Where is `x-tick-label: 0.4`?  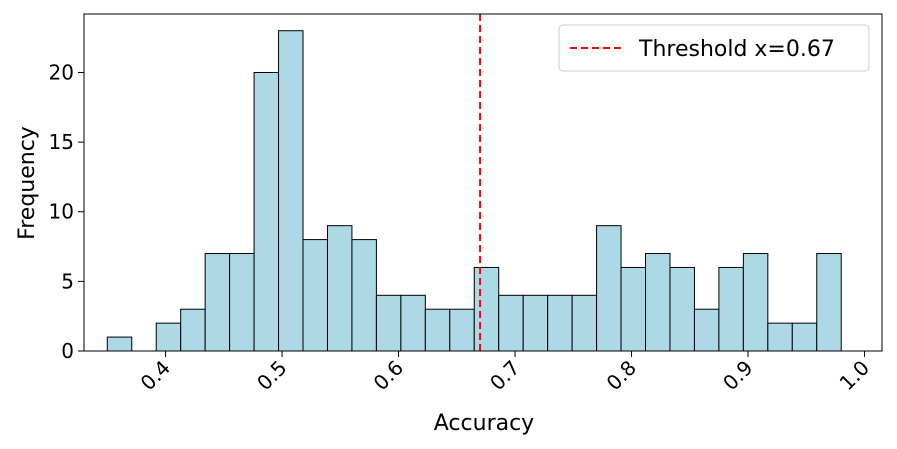 x-tick-label: 0.4 is located at coordinates (155, 375).